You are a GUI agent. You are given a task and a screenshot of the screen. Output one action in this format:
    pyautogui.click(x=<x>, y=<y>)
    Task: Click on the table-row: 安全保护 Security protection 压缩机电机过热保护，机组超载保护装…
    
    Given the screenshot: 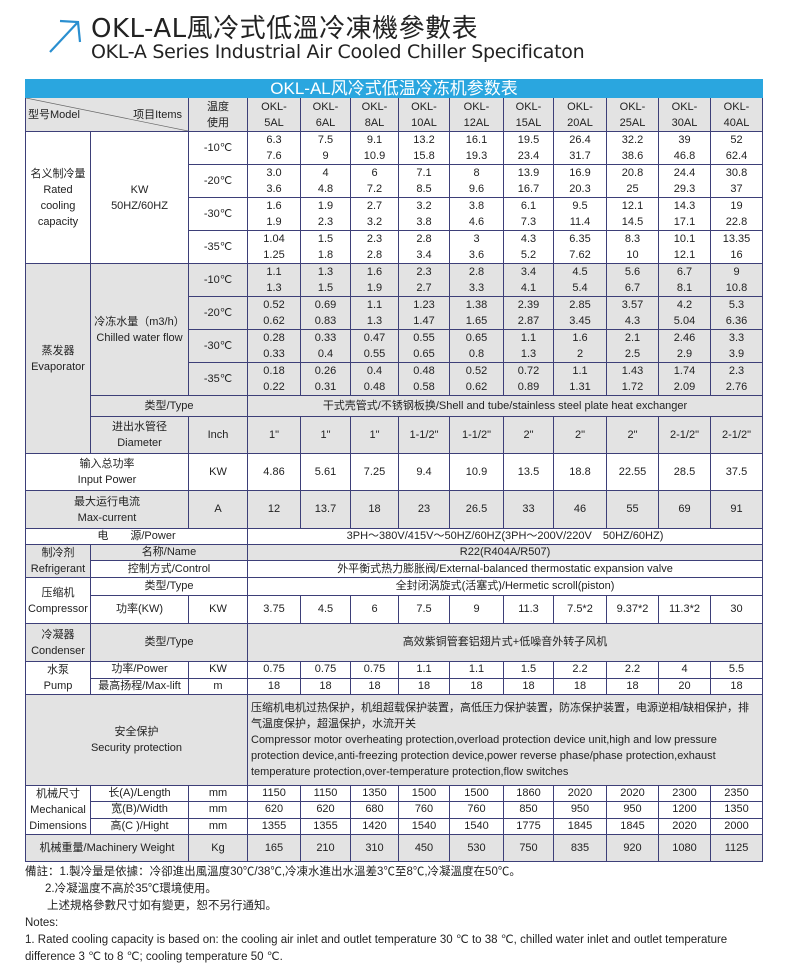 What is the action you would take?
    pyautogui.click(x=394, y=740)
    